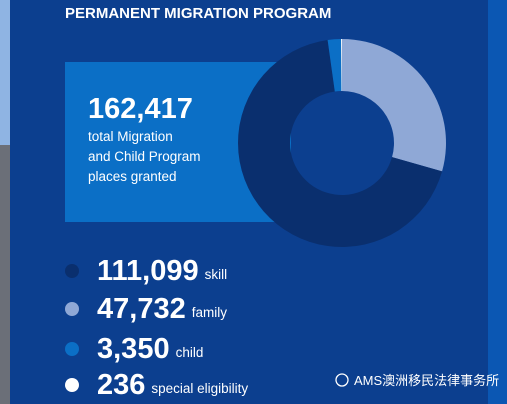  What do you see at coordinates (148, 271) in the screenshot?
I see `legend-value: 111,099` at bounding box center [148, 271].